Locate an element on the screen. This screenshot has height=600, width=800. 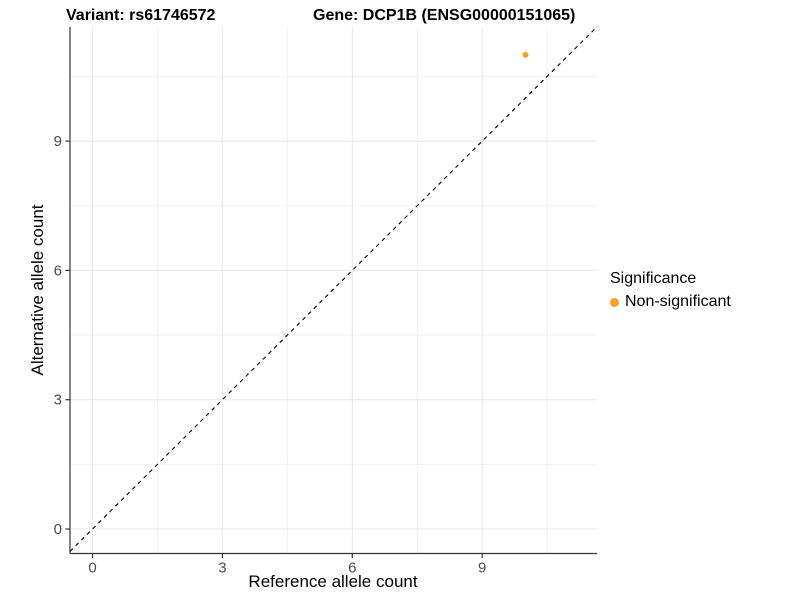
data-point is located at coordinates (525, 54).